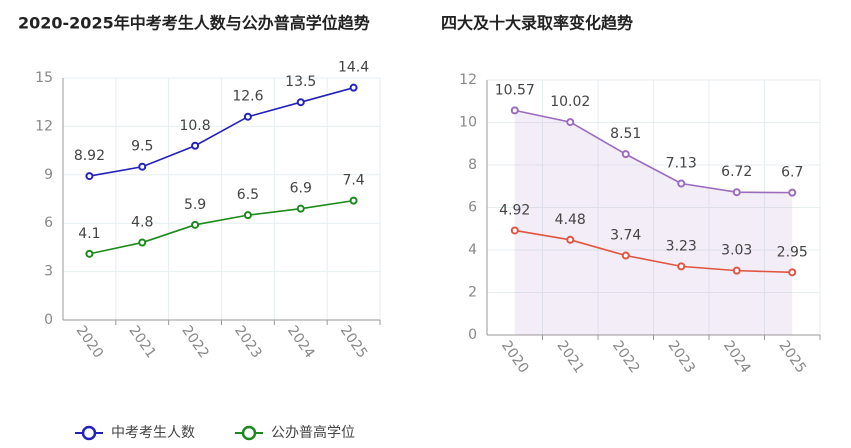 The width and height of the screenshot is (851, 448). Describe the element at coordinates (301, 189) in the screenshot. I see `data-label: 6.9` at that location.